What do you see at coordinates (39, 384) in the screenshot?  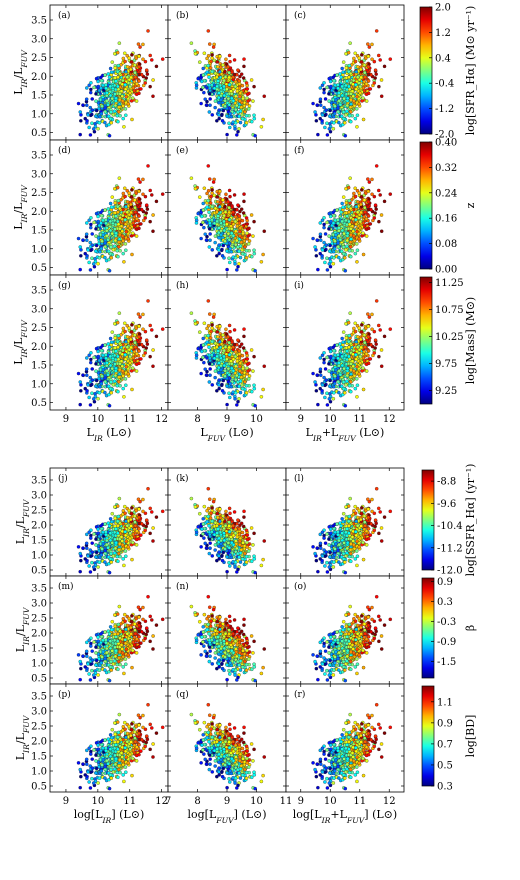 I see `y-tick-label: 1.0` at bounding box center [39, 384].